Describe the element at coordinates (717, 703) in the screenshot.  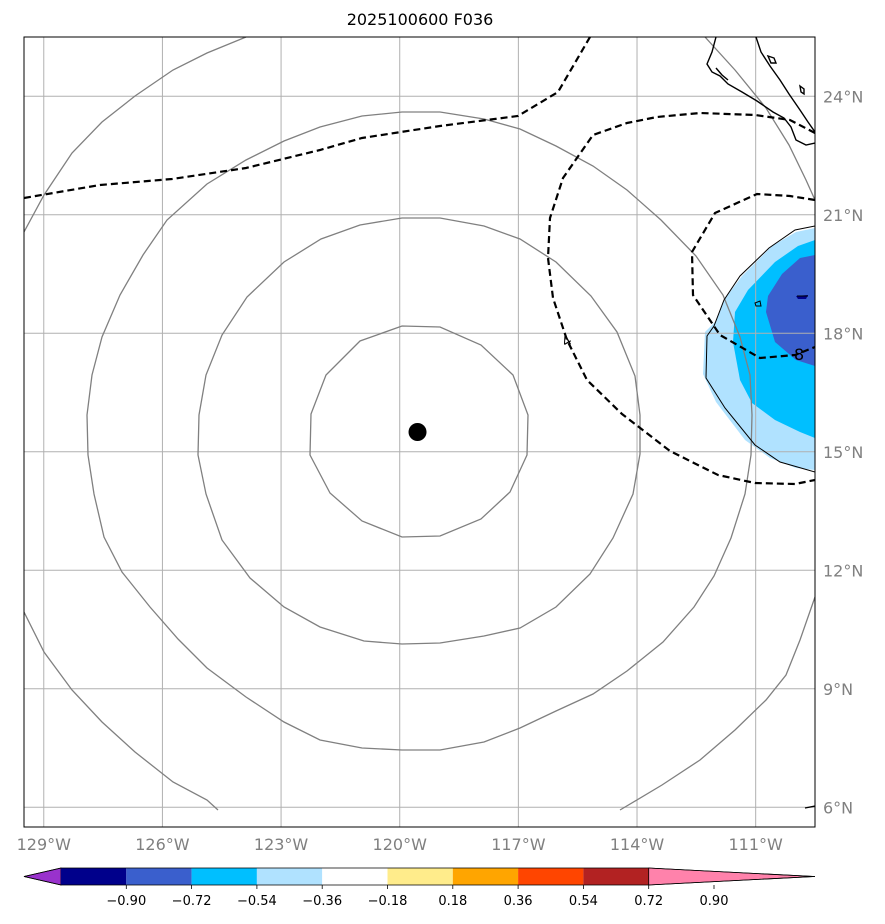
I see `range-ring-4-southeast` at that location.